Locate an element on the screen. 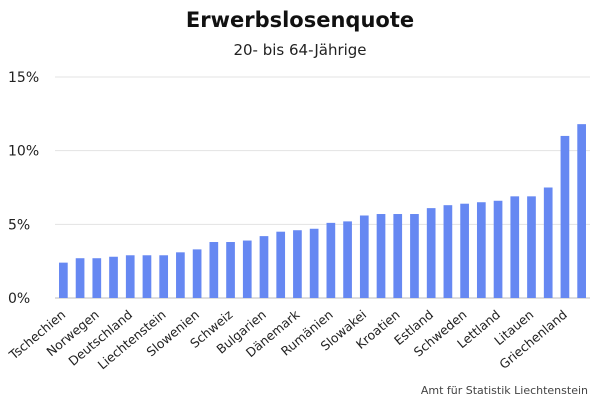  y-tick-label: 0% is located at coordinates (19, 299).